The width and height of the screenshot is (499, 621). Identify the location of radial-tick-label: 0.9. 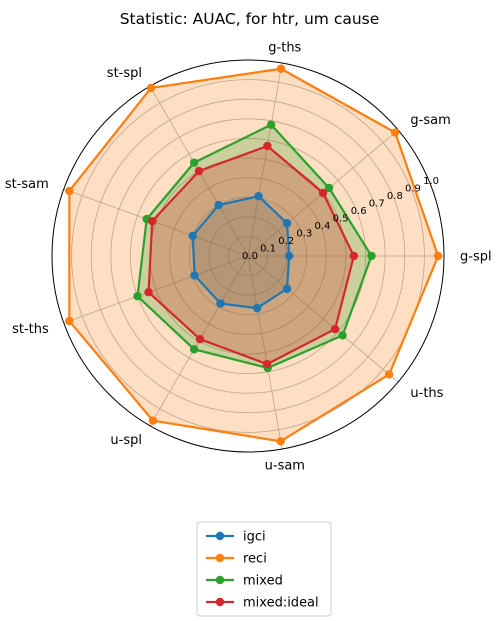
(413, 188).